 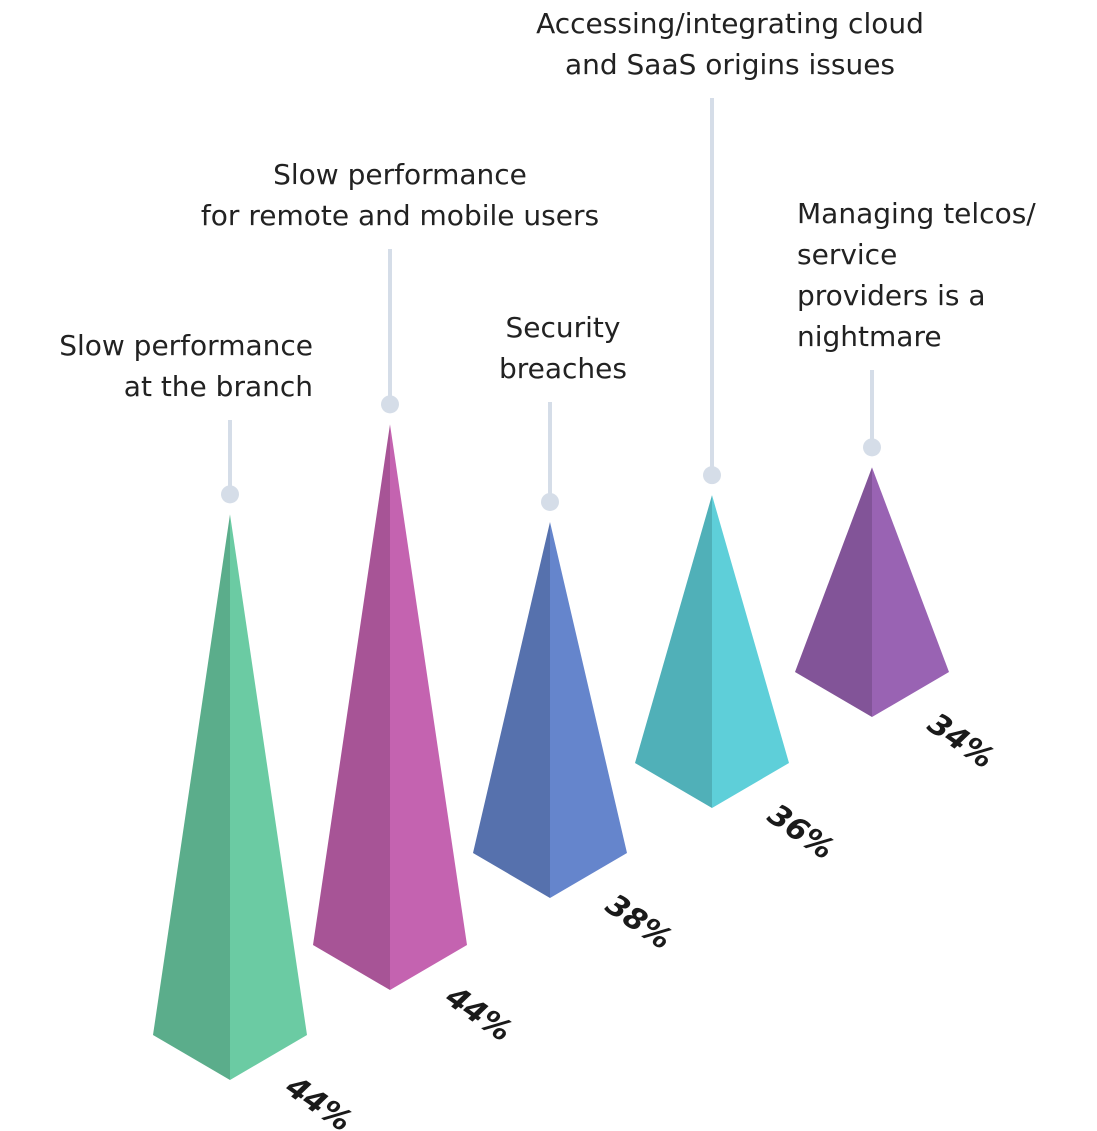 What do you see at coordinates (218, 386) in the screenshot?
I see `category-label: at the branch` at bounding box center [218, 386].